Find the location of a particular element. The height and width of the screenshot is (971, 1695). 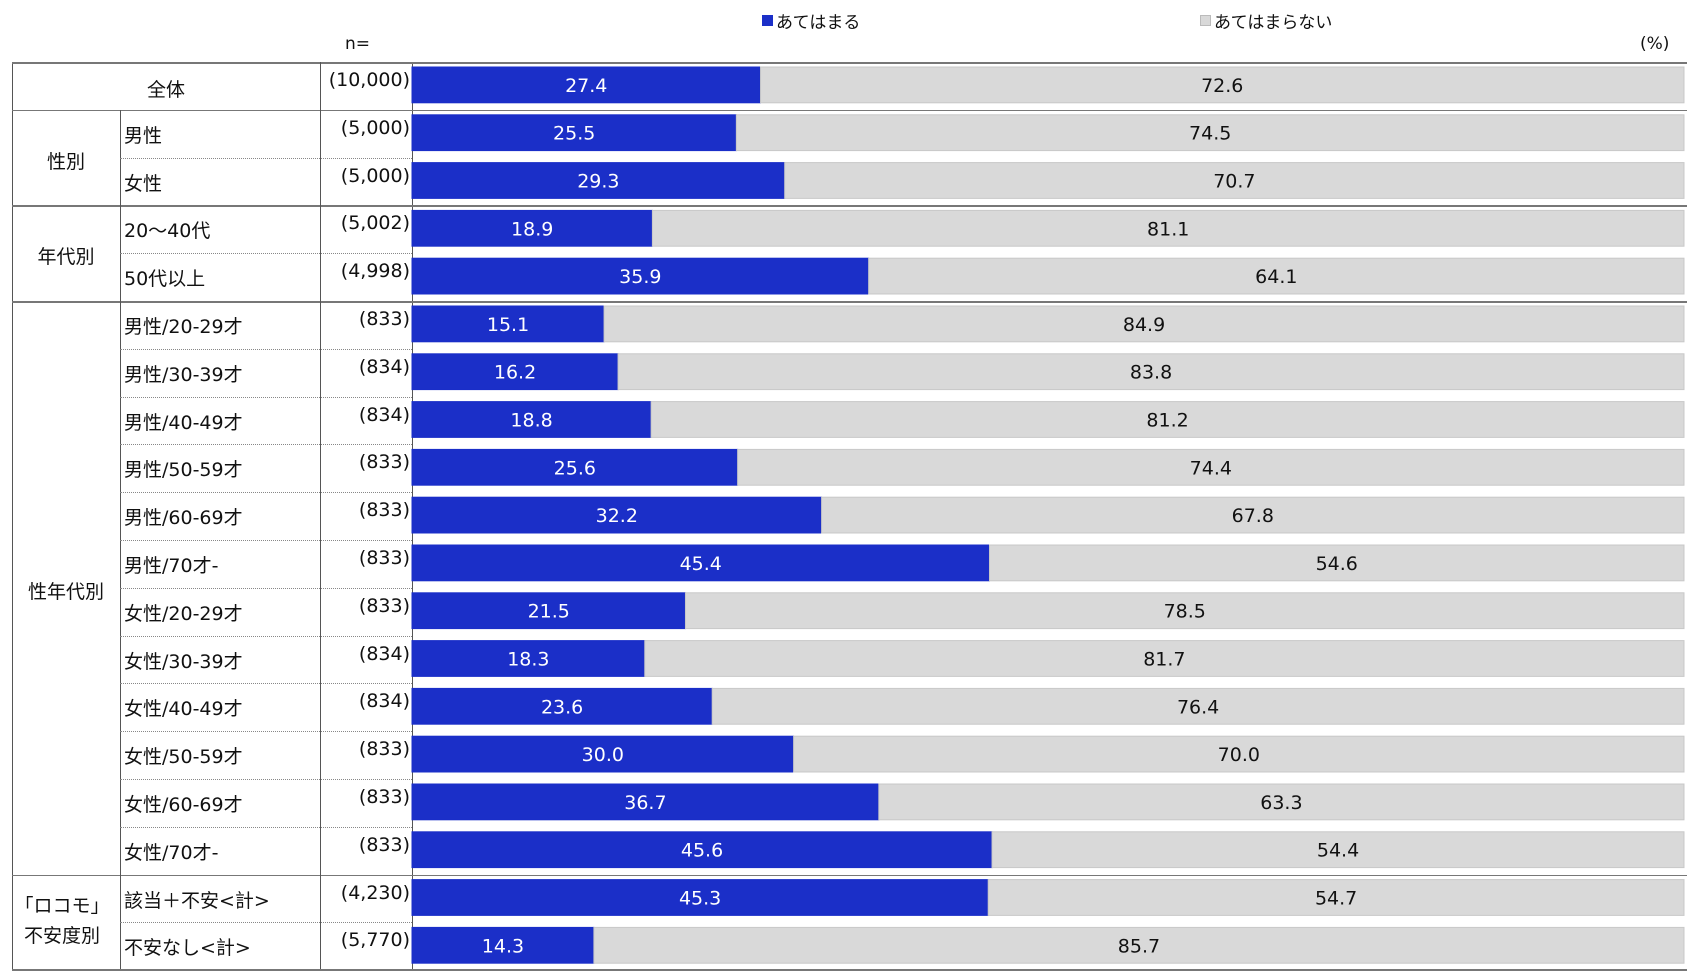

value-label-disagree: 64.1 is located at coordinates (1276, 277).